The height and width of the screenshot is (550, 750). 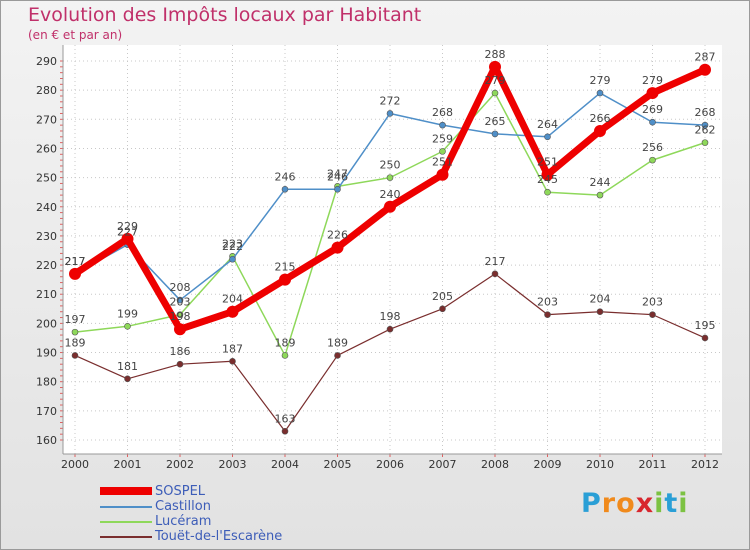 I want to click on data-label-sospel: 288, so click(x=495, y=54).